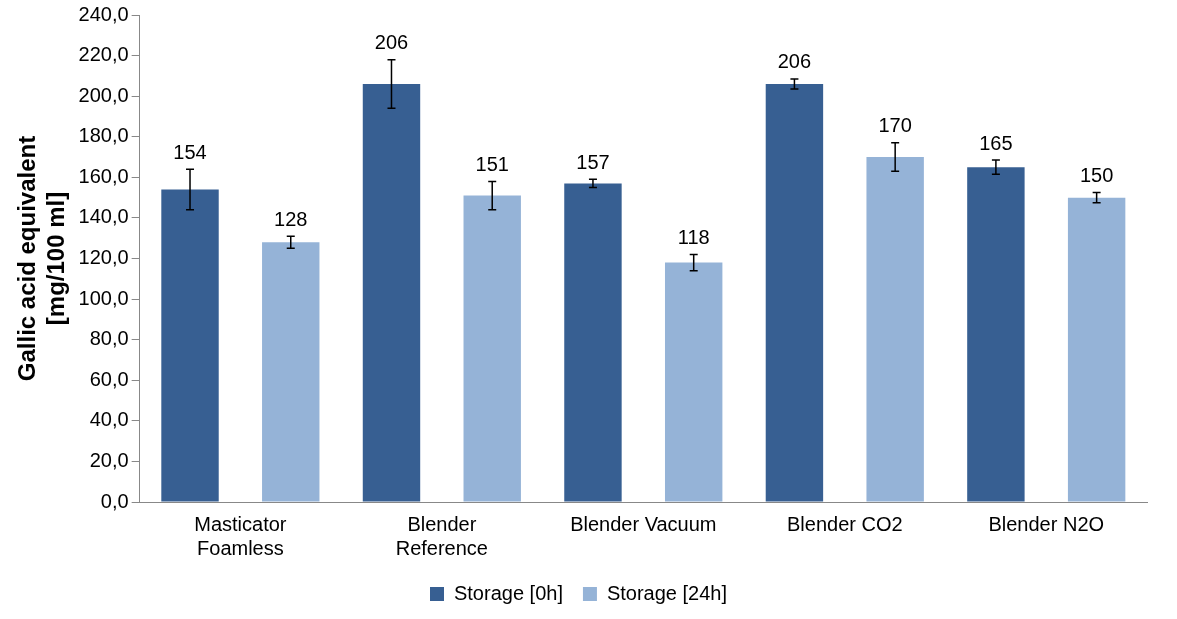  I want to click on y-tick-label: 120,0, so click(103, 257).